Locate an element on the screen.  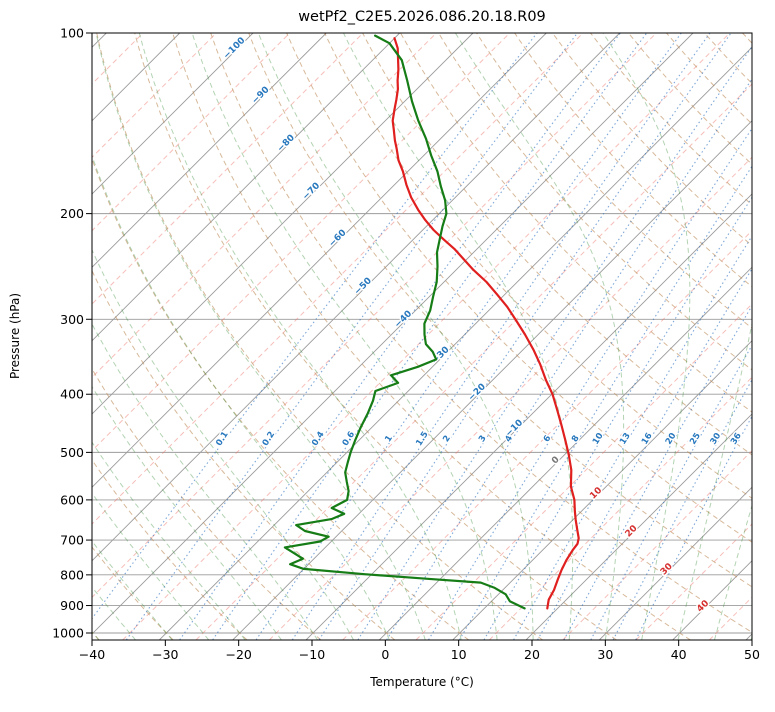
y-axis-ticks: 100 200 300 400 500 600 700 800 900 1000 is located at coordinates (72, 333).